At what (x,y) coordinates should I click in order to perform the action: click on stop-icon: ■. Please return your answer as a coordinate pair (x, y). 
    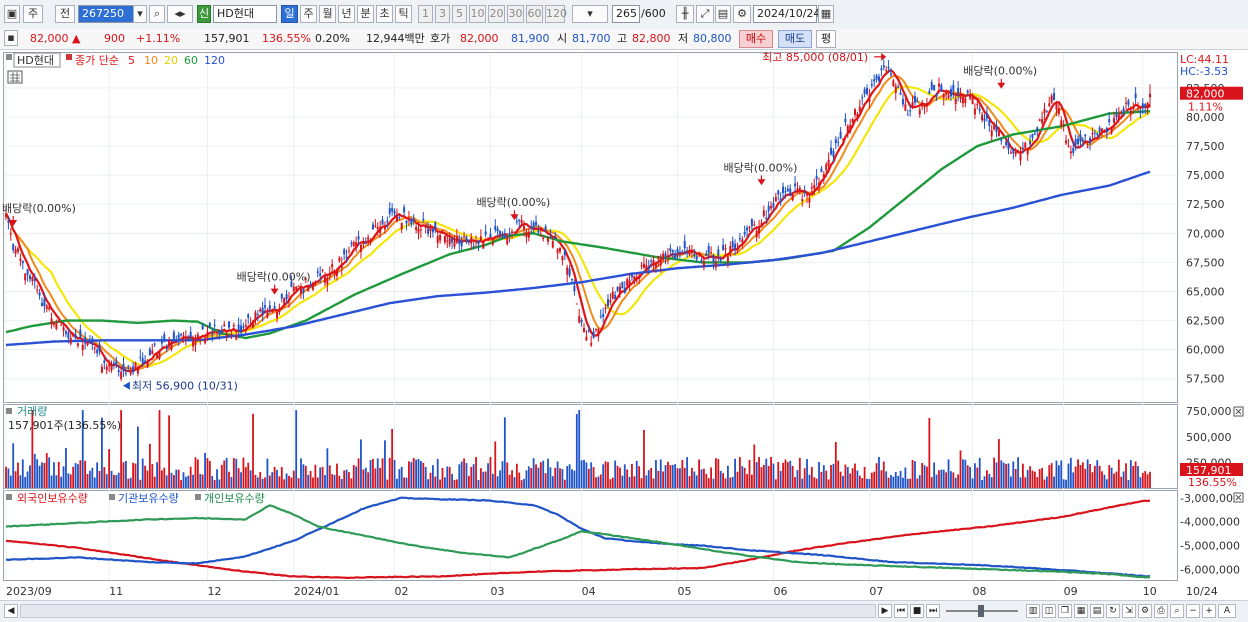
    Looking at the image, I should click on (917, 611).